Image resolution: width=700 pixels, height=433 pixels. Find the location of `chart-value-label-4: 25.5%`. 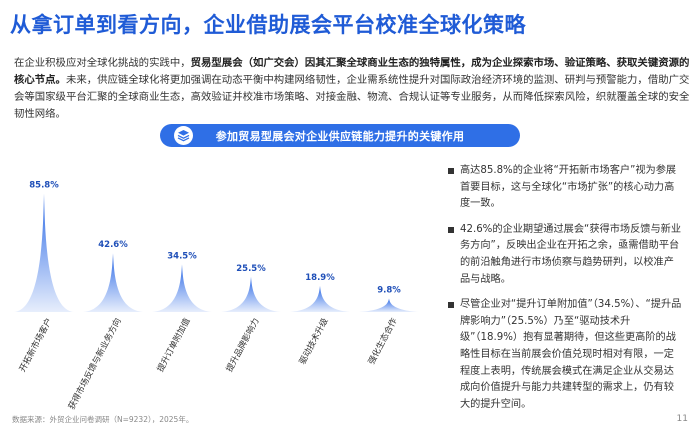

chart-value-label-4: 25.5% is located at coordinates (251, 269).